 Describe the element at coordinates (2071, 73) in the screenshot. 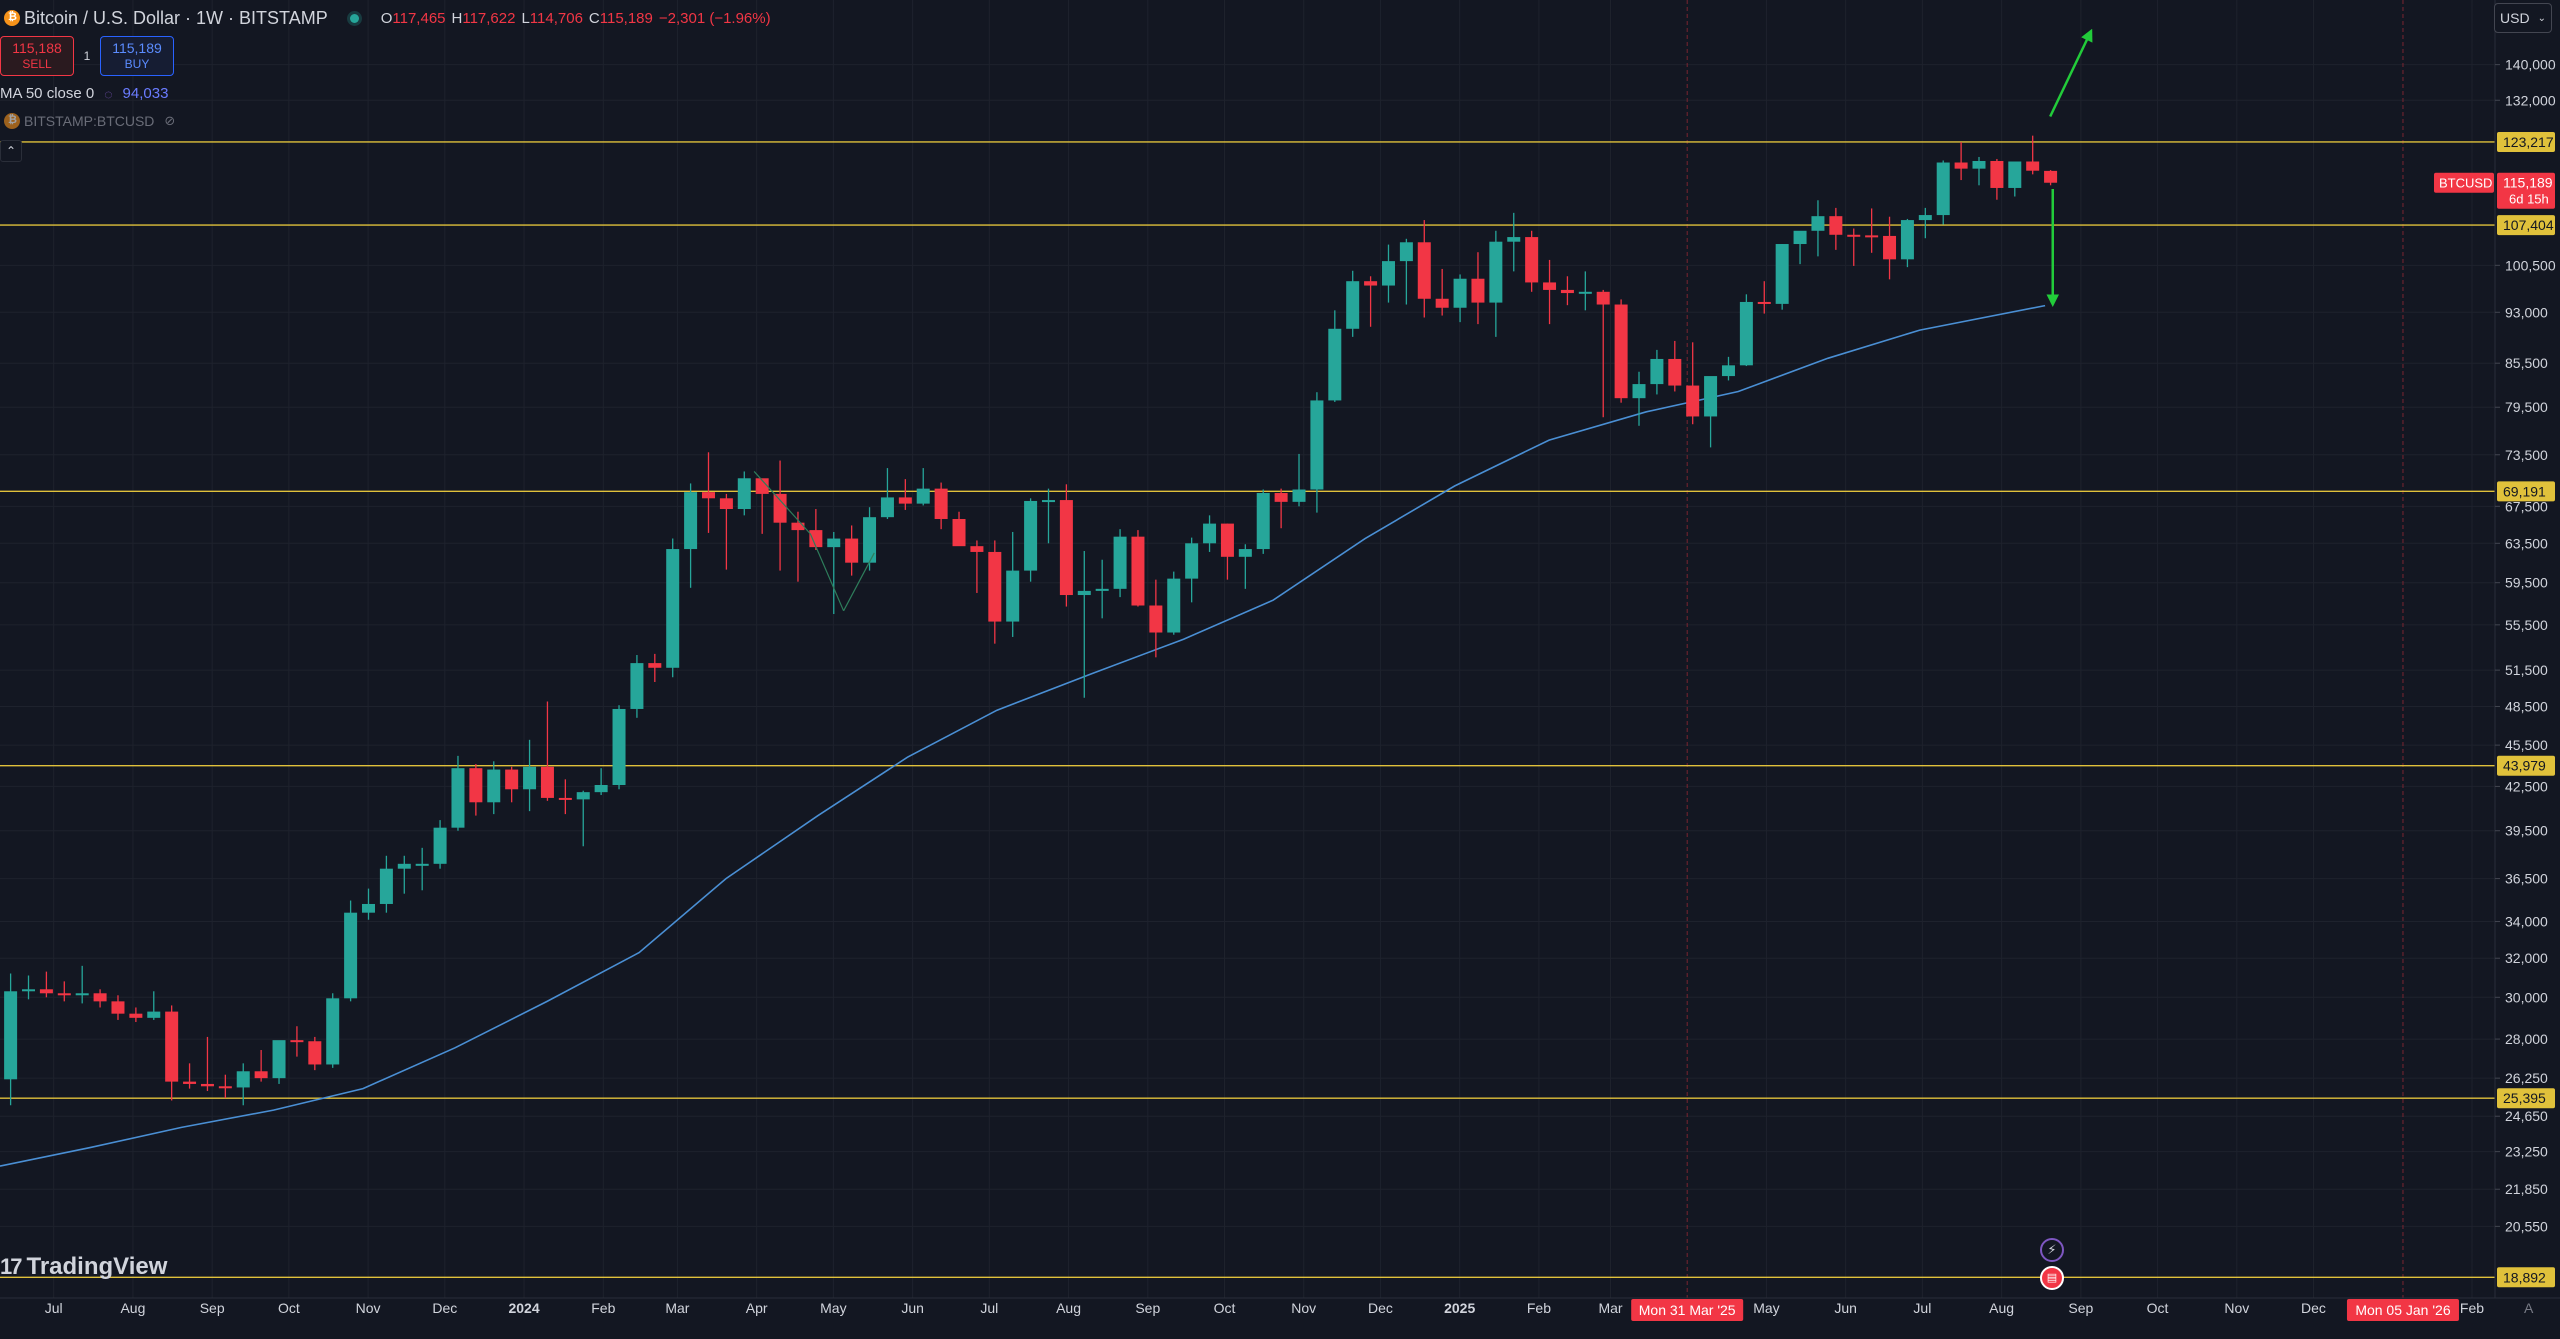

I see `arrow-up` at that location.